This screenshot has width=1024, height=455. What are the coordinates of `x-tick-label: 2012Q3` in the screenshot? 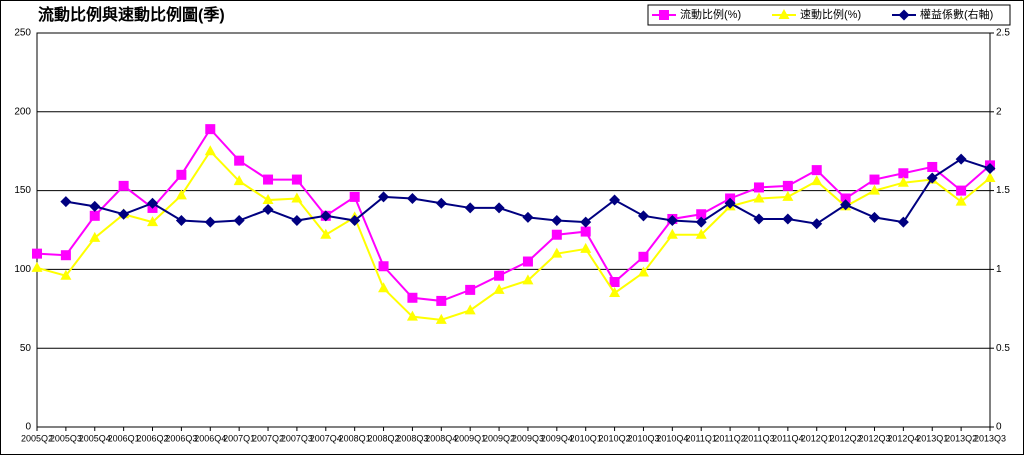 It's located at (874, 438).